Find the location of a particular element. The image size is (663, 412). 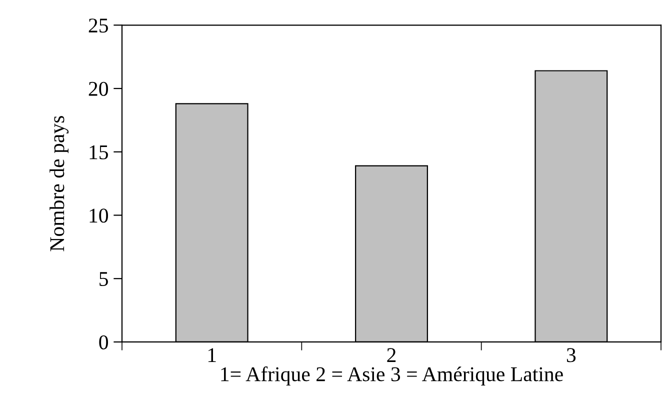

y-tick-label: 25 is located at coordinates (98, 25).